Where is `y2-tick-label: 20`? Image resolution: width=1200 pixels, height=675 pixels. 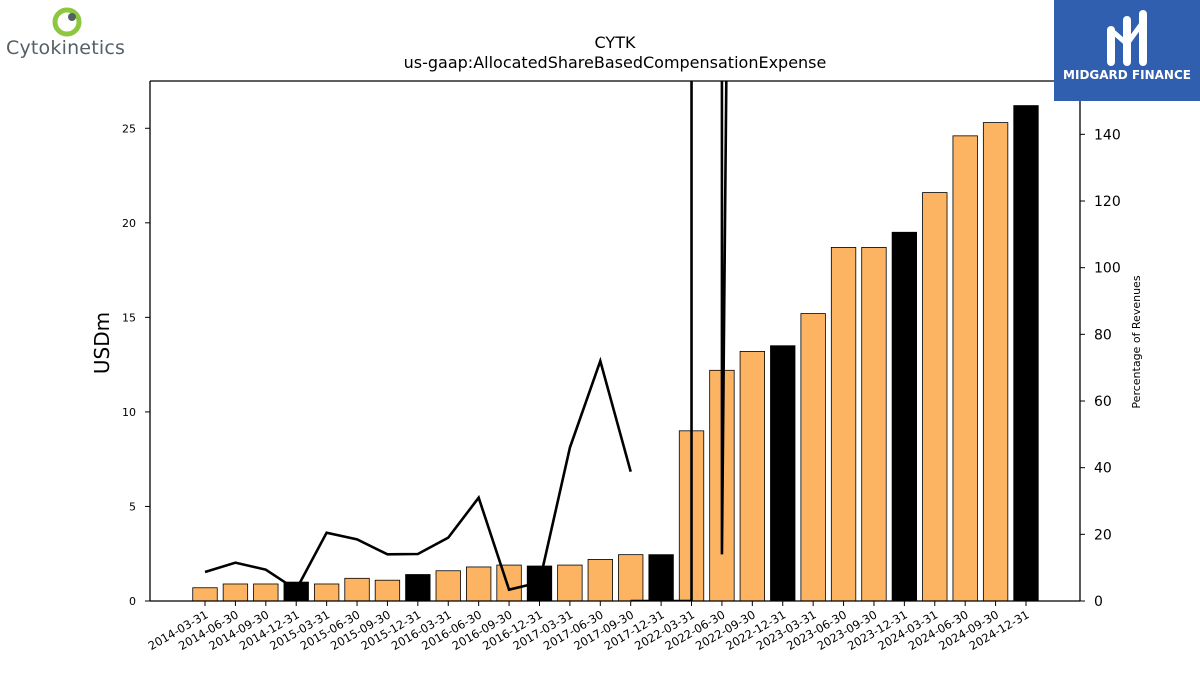
y2-tick-label: 20 is located at coordinates (1103, 535).